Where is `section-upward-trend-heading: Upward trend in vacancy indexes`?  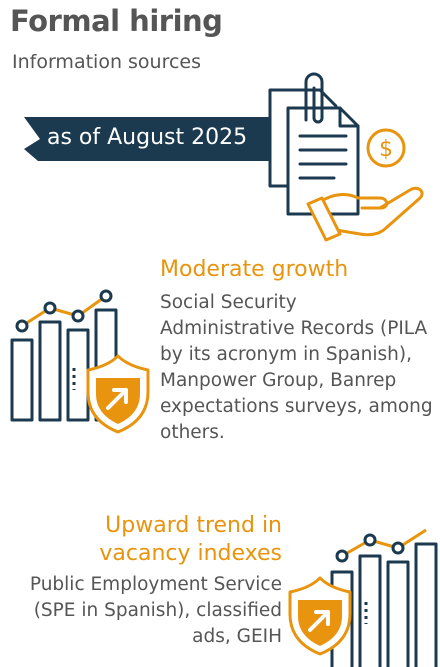 section-upward-trend-heading: Upward trend in vacancy indexes is located at coordinates (190, 540).